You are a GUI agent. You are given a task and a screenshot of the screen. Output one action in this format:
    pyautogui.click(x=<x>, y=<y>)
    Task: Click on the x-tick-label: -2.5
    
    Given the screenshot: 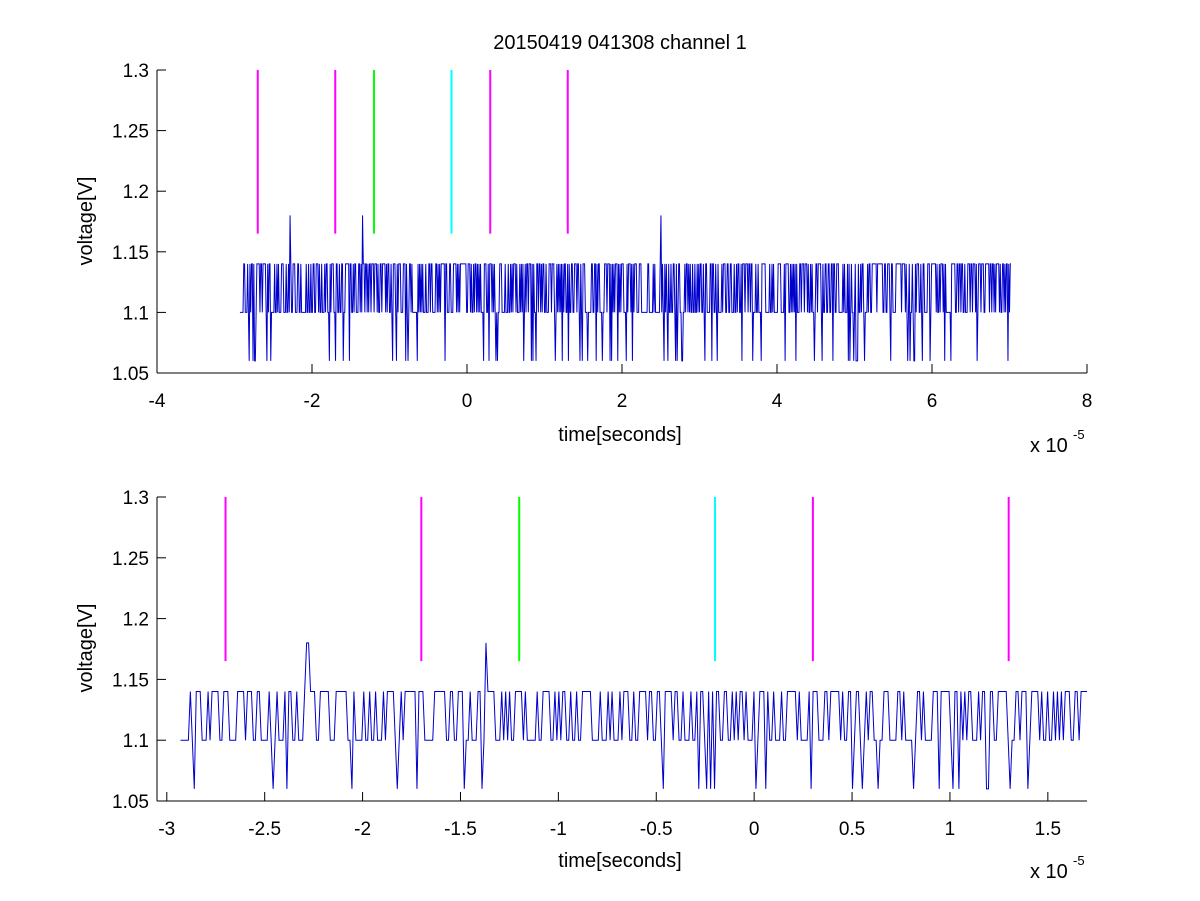 What is the action you would take?
    pyautogui.click(x=264, y=829)
    